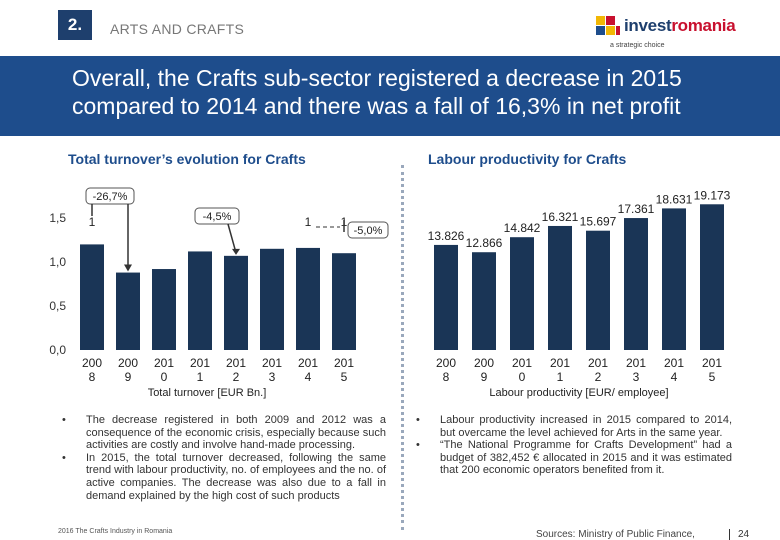  I want to click on productivity-data-label: 12.866, so click(484, 243).